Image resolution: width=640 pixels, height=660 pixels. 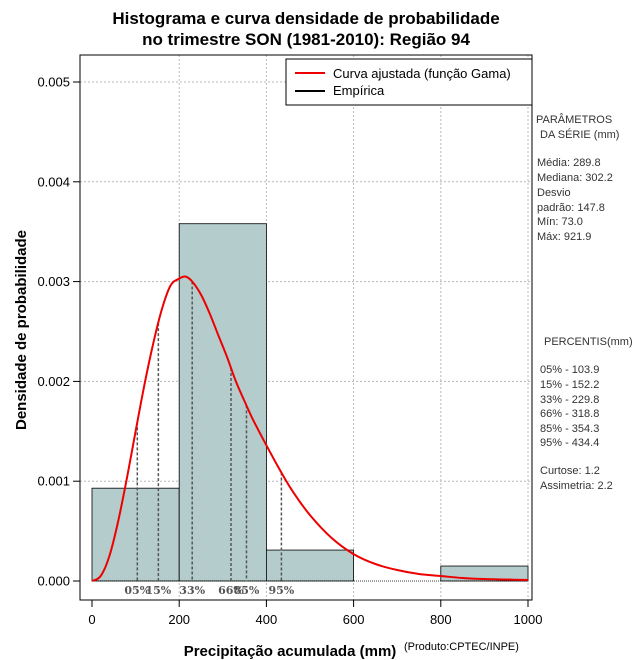 What do you see at coordinates (569, 414) in the screenshot?
I see `percentile-66: 66% - 318.8` at bounding box center [569, 414].